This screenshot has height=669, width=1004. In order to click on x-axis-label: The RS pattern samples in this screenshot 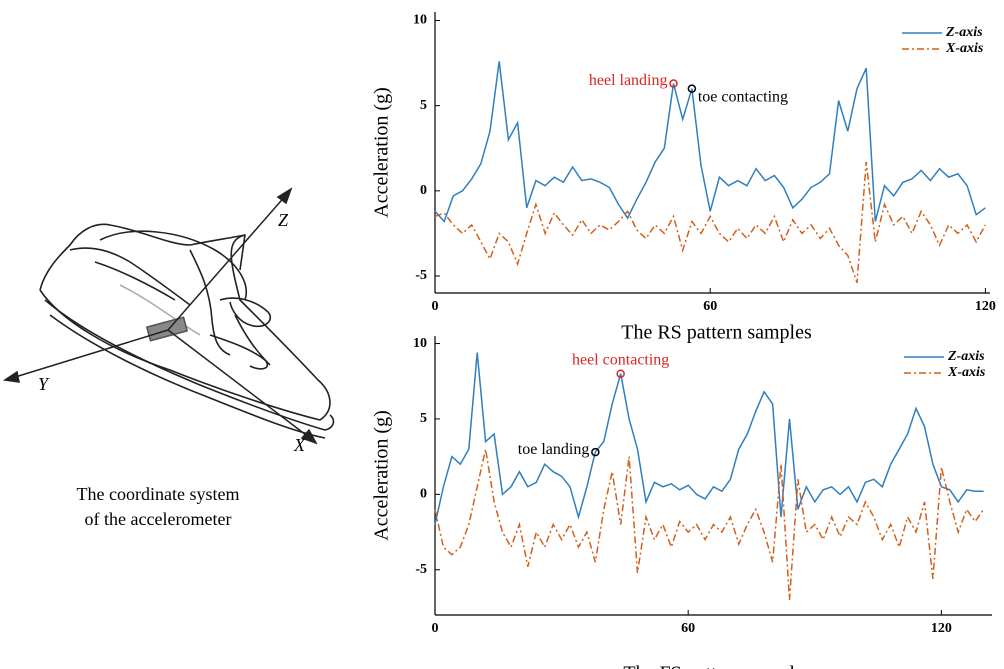, I will do `click(716, 333)`.